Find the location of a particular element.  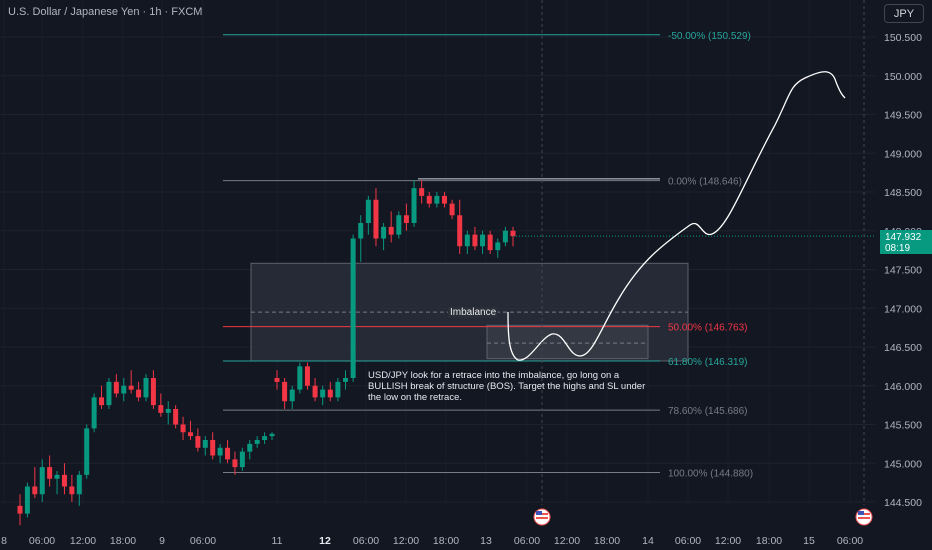

time-tick: 11 is located at coordinates (277, 541).